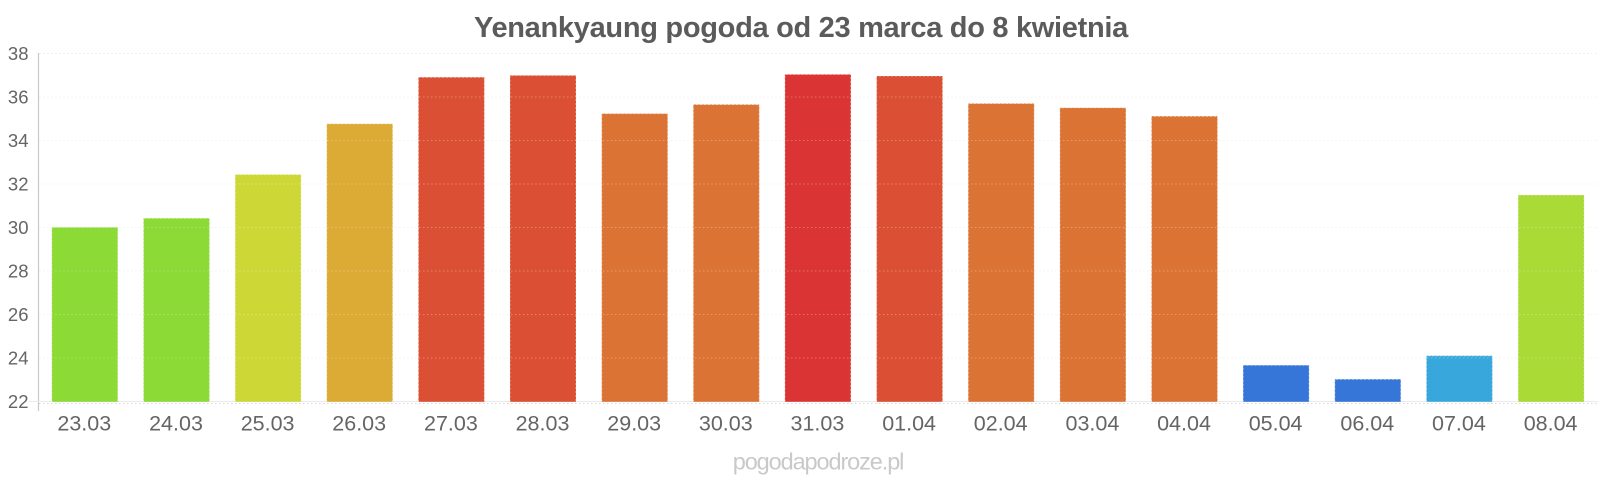  What do you see at coordinates (268, 424) in the screenshot?
I see `svg-text: 25.03` at bounding box center [268, 424].